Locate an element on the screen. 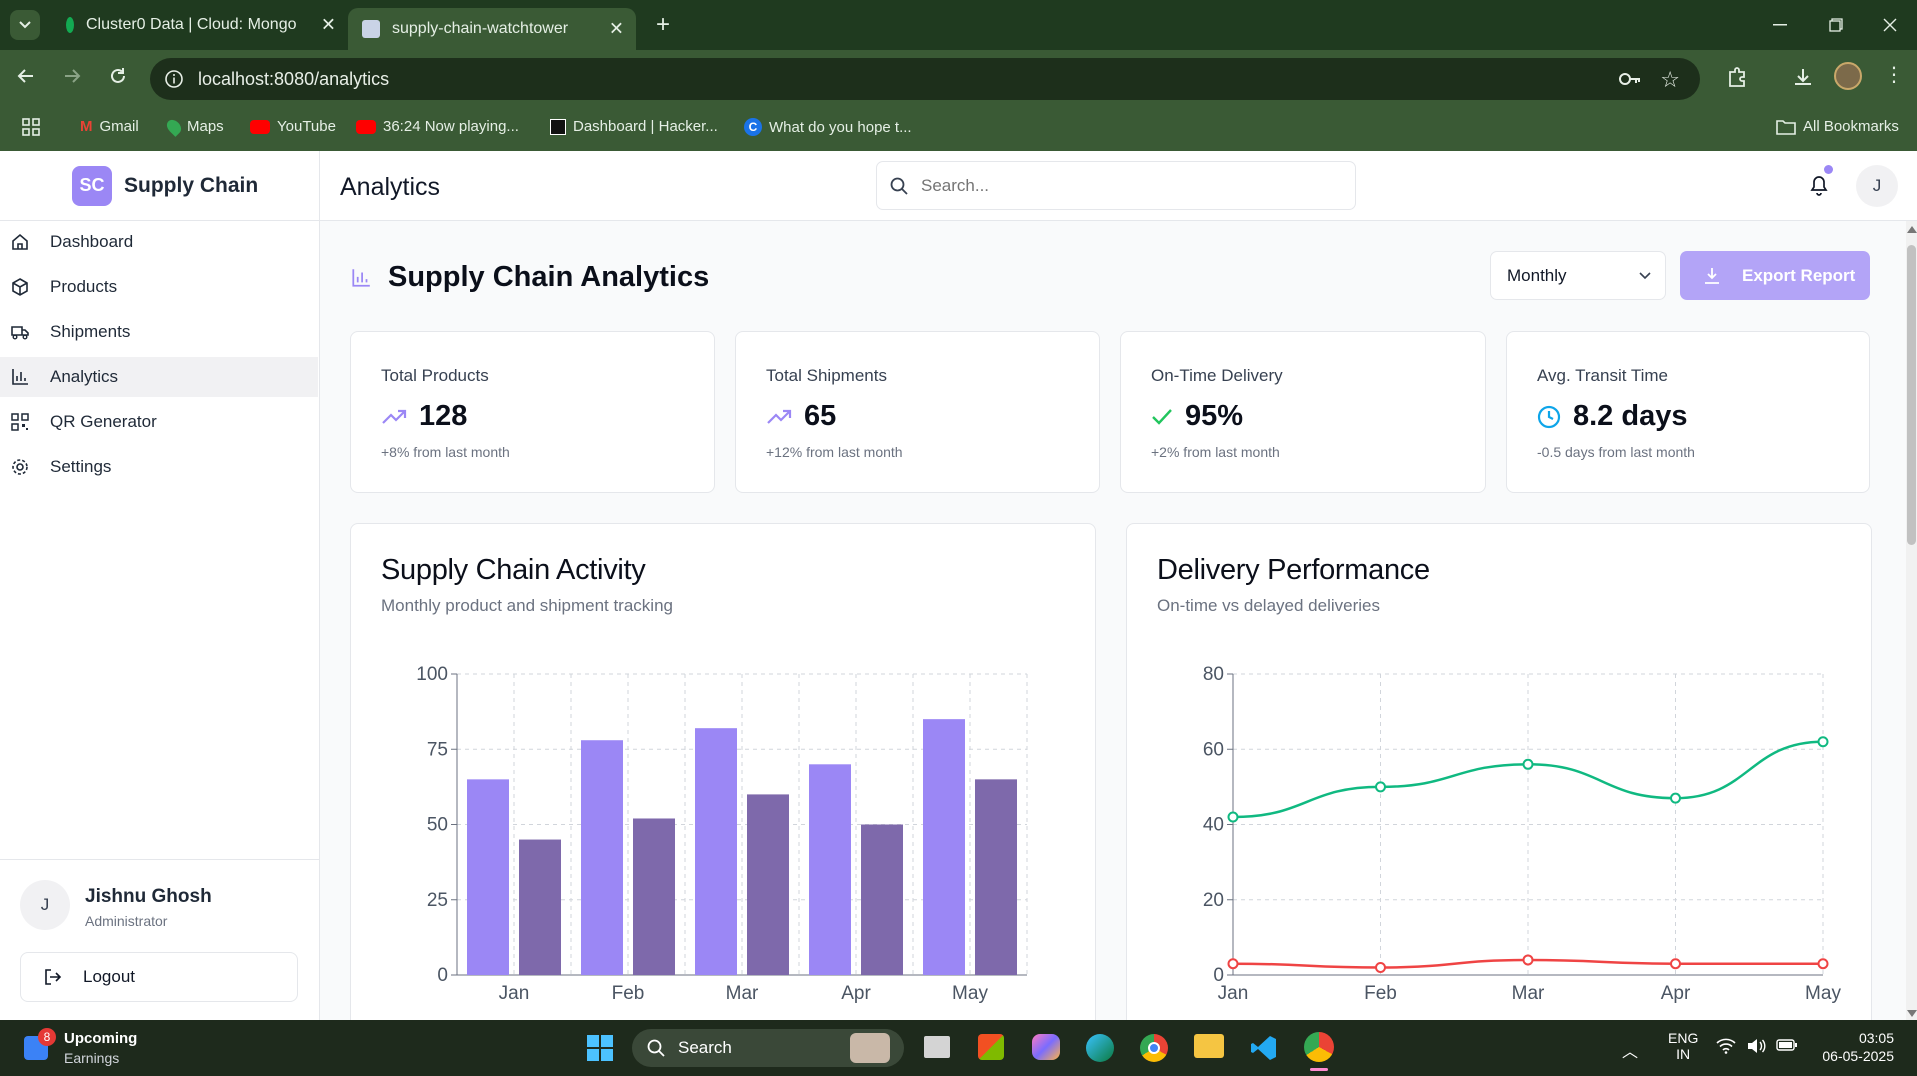 Image resolution: width=1917 pixels, height=1076 pixels. password-key-icon is located at coordinates (1630, 79).